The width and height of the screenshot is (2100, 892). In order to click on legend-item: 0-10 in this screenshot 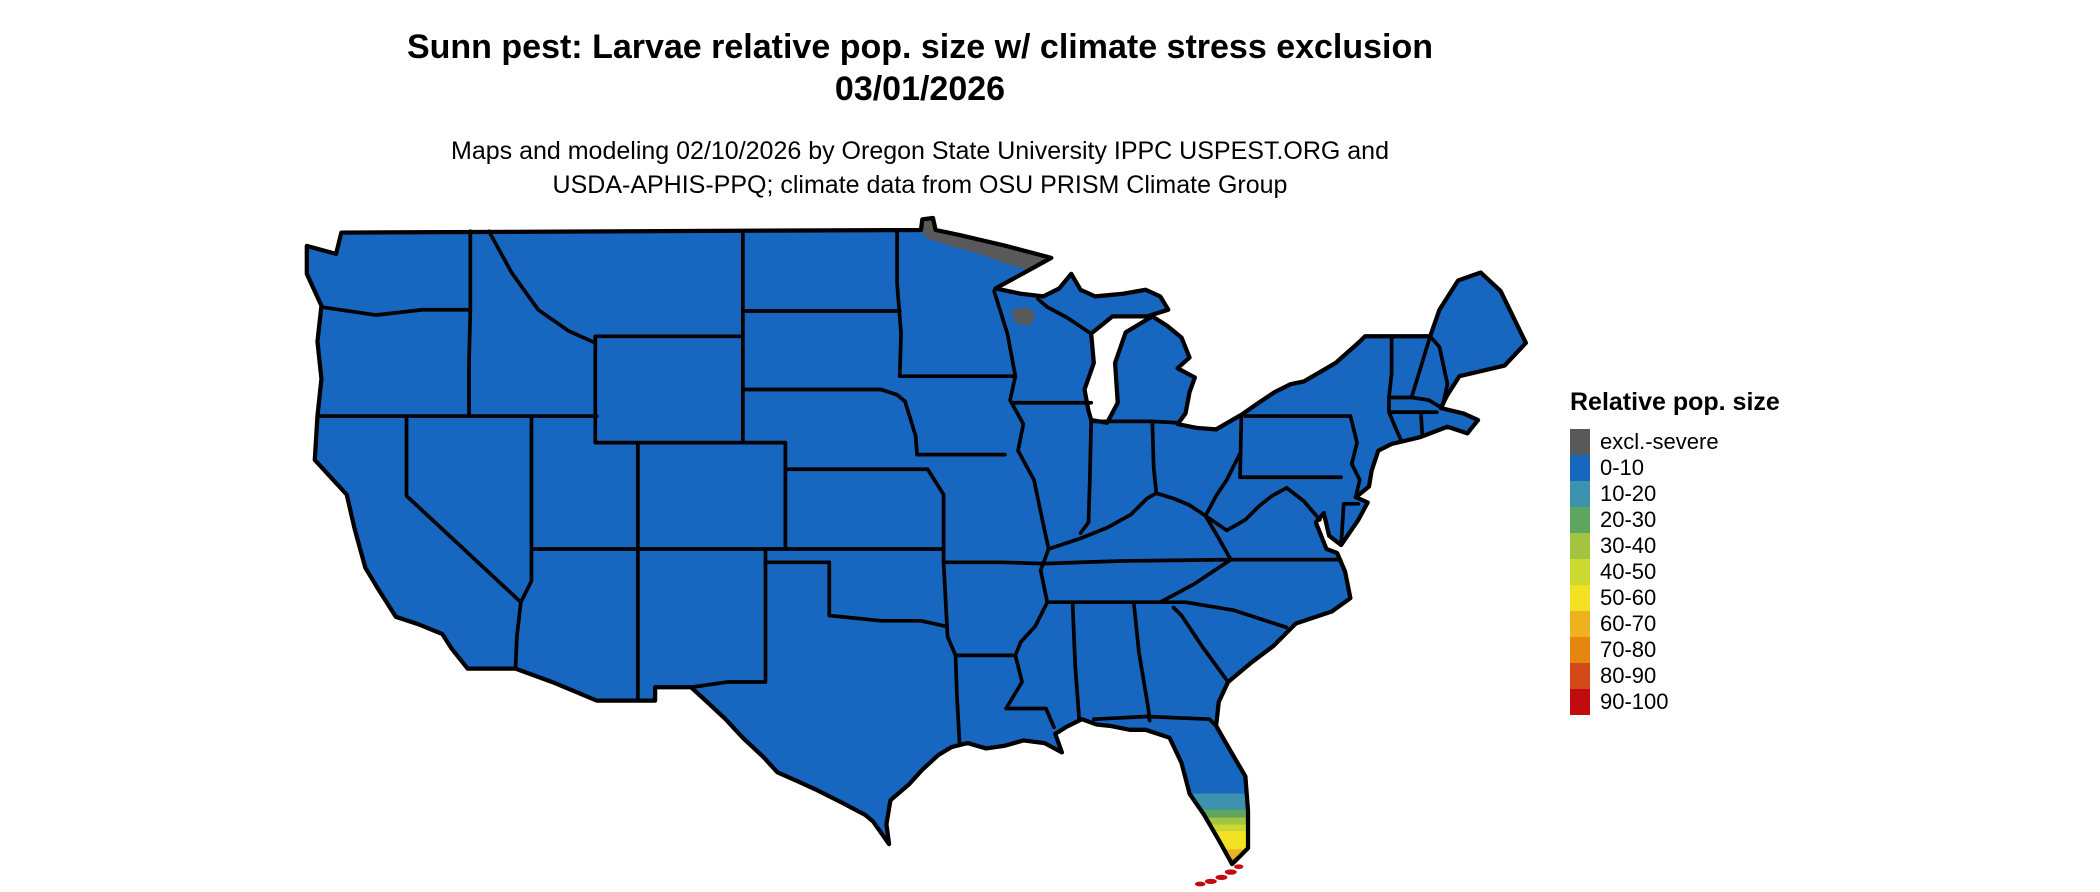, I will do `click(1675, 468)`.